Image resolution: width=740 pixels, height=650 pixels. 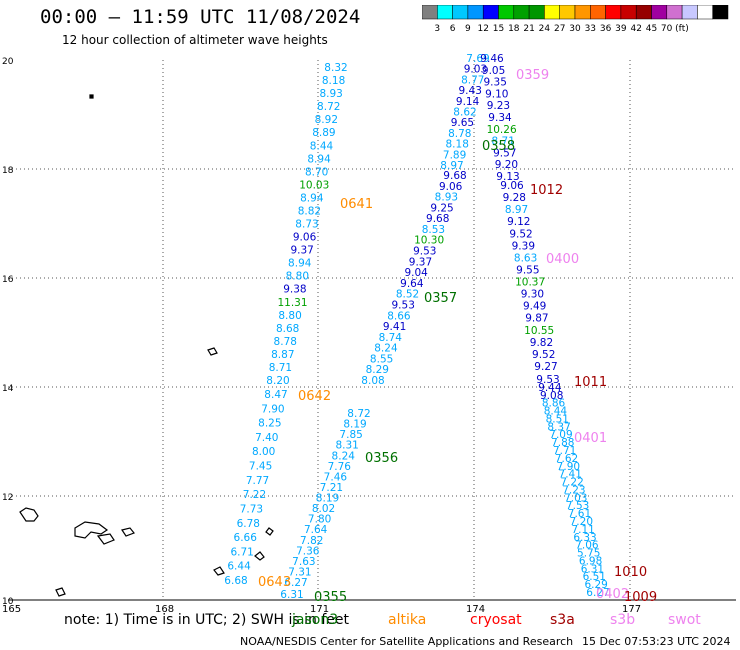 I want to click on scale-tick-label: 3, so click(x=437, y=29).